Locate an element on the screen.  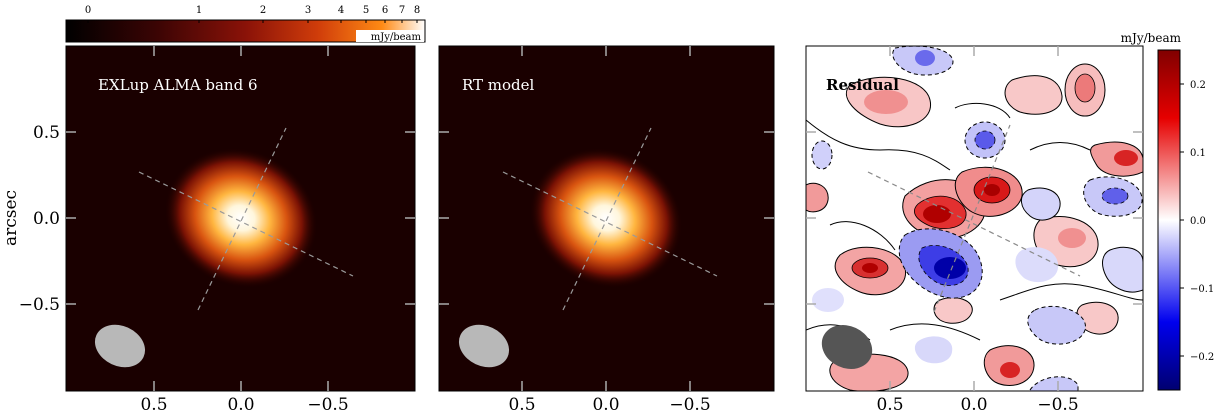
y-axis-label: arcsec is located at coordinates (11, 218).